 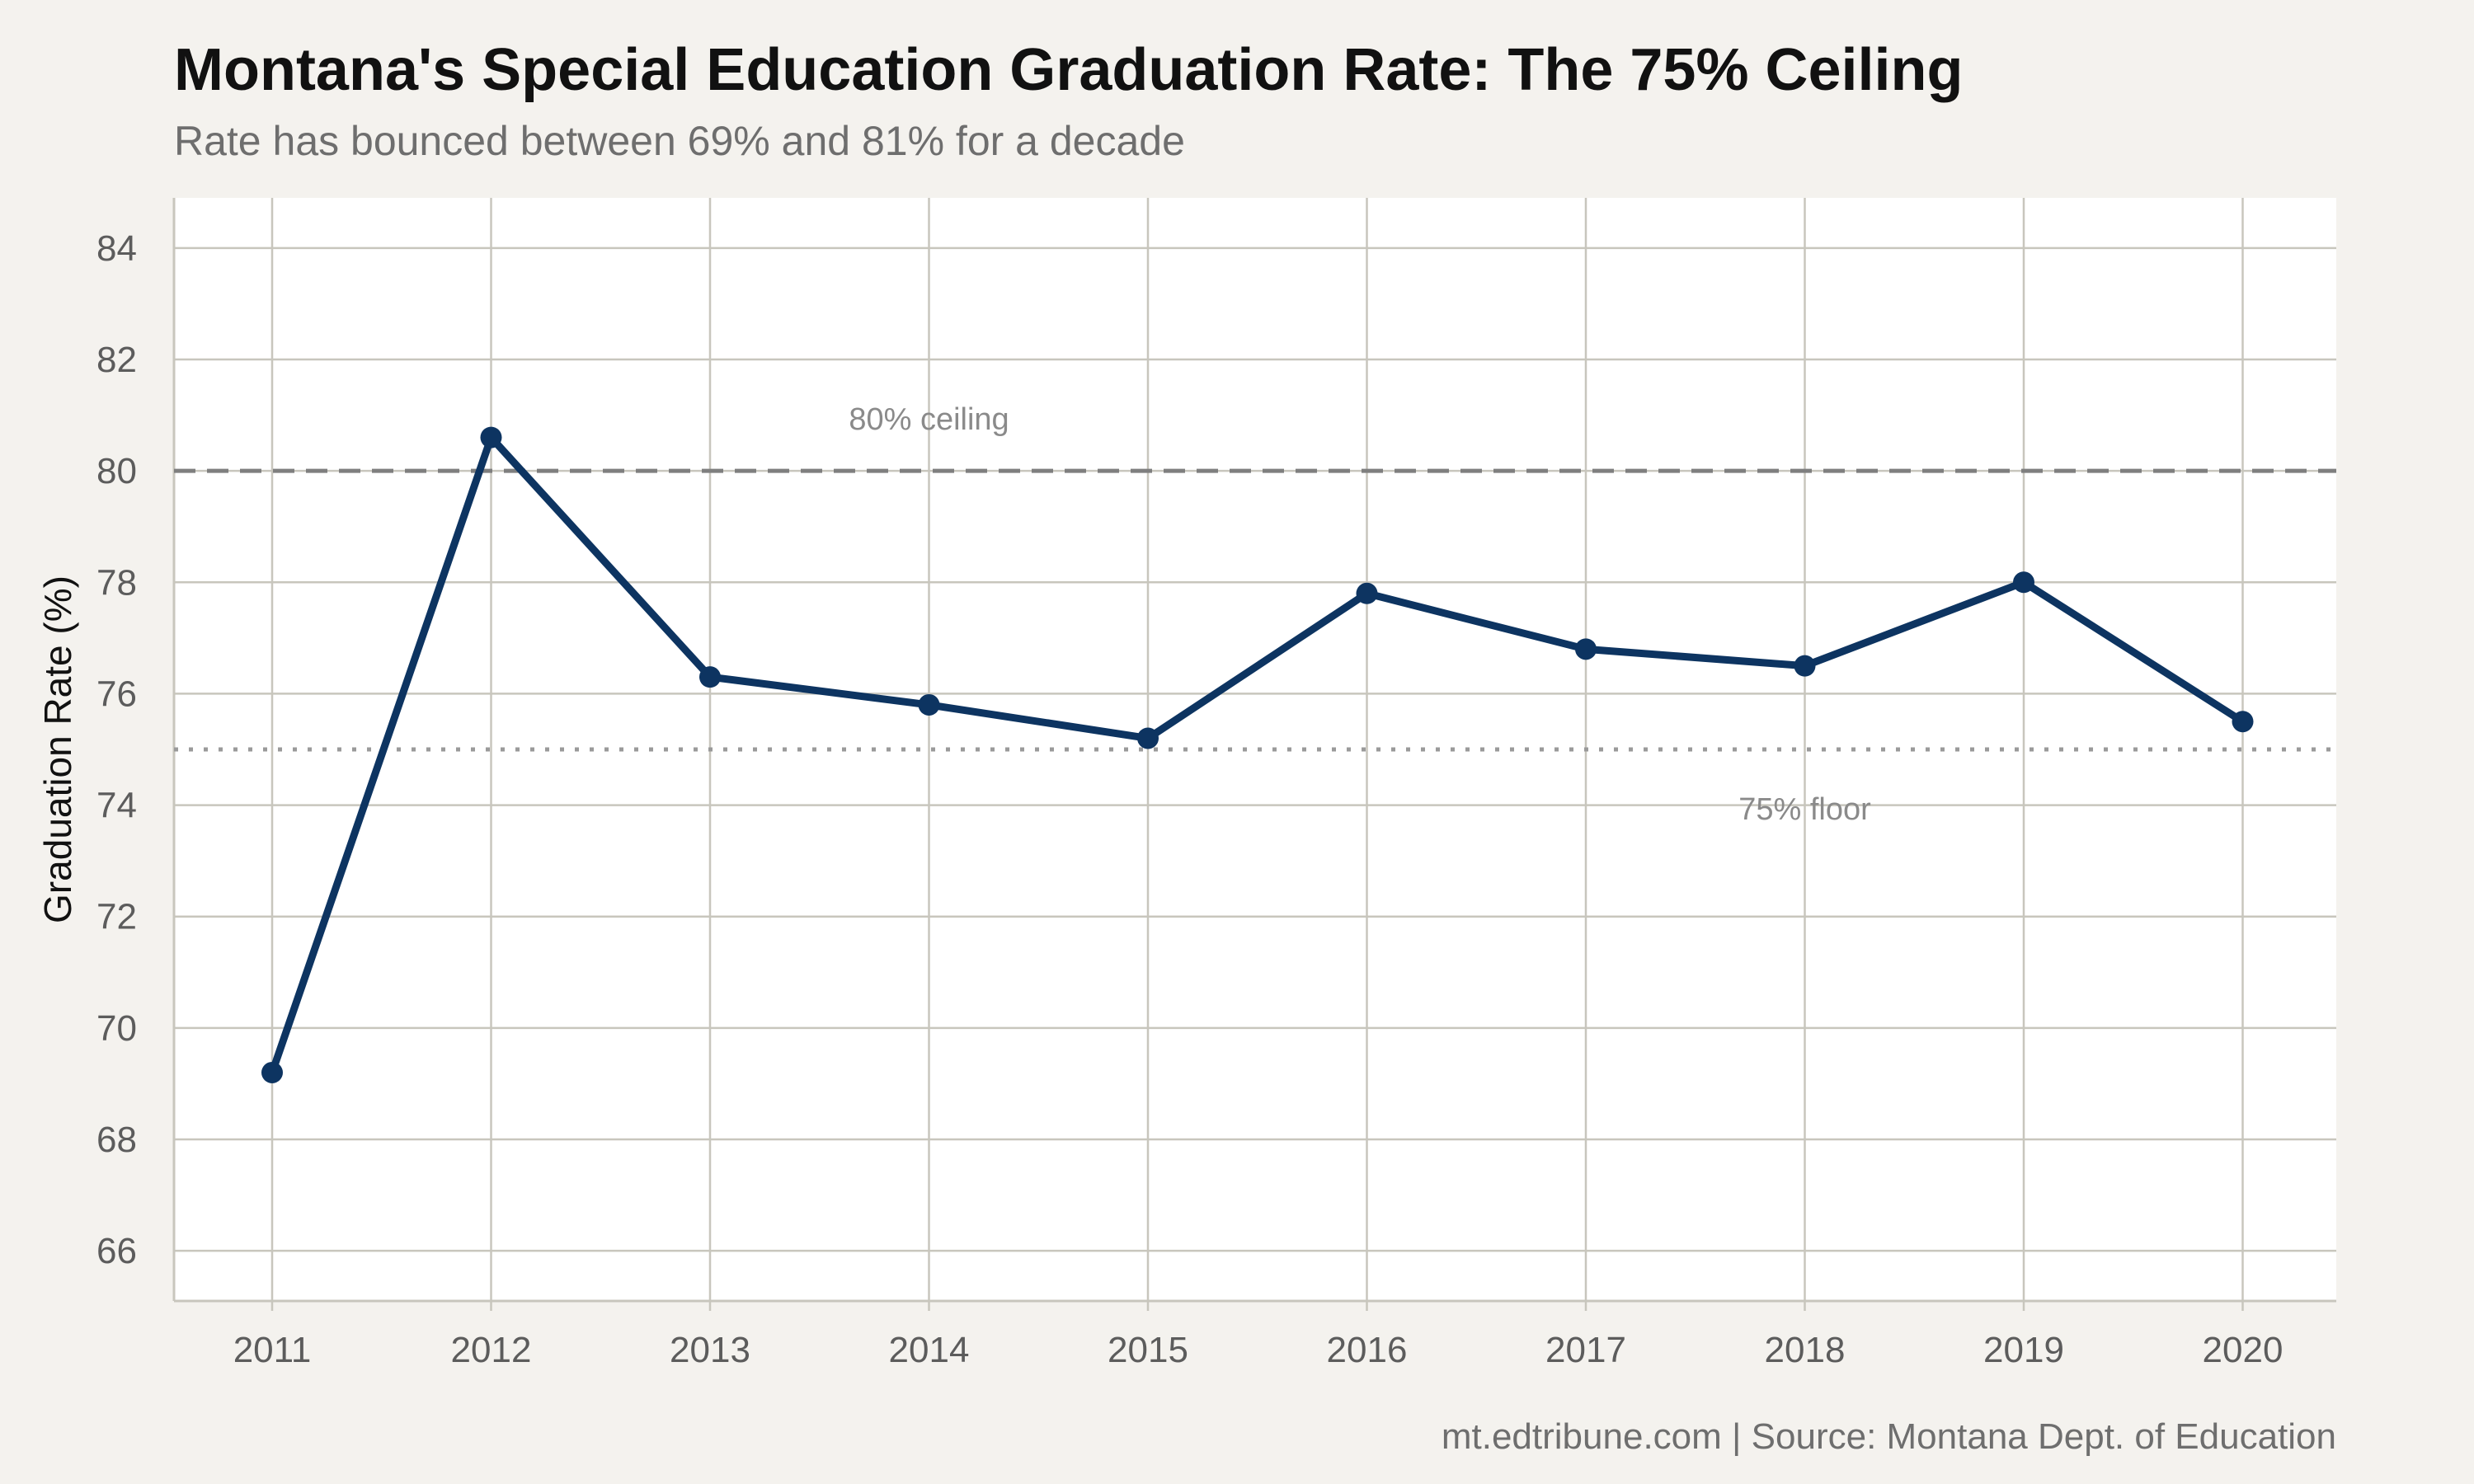 I want to click on data-point-2016, so click(x=1367, y=593).